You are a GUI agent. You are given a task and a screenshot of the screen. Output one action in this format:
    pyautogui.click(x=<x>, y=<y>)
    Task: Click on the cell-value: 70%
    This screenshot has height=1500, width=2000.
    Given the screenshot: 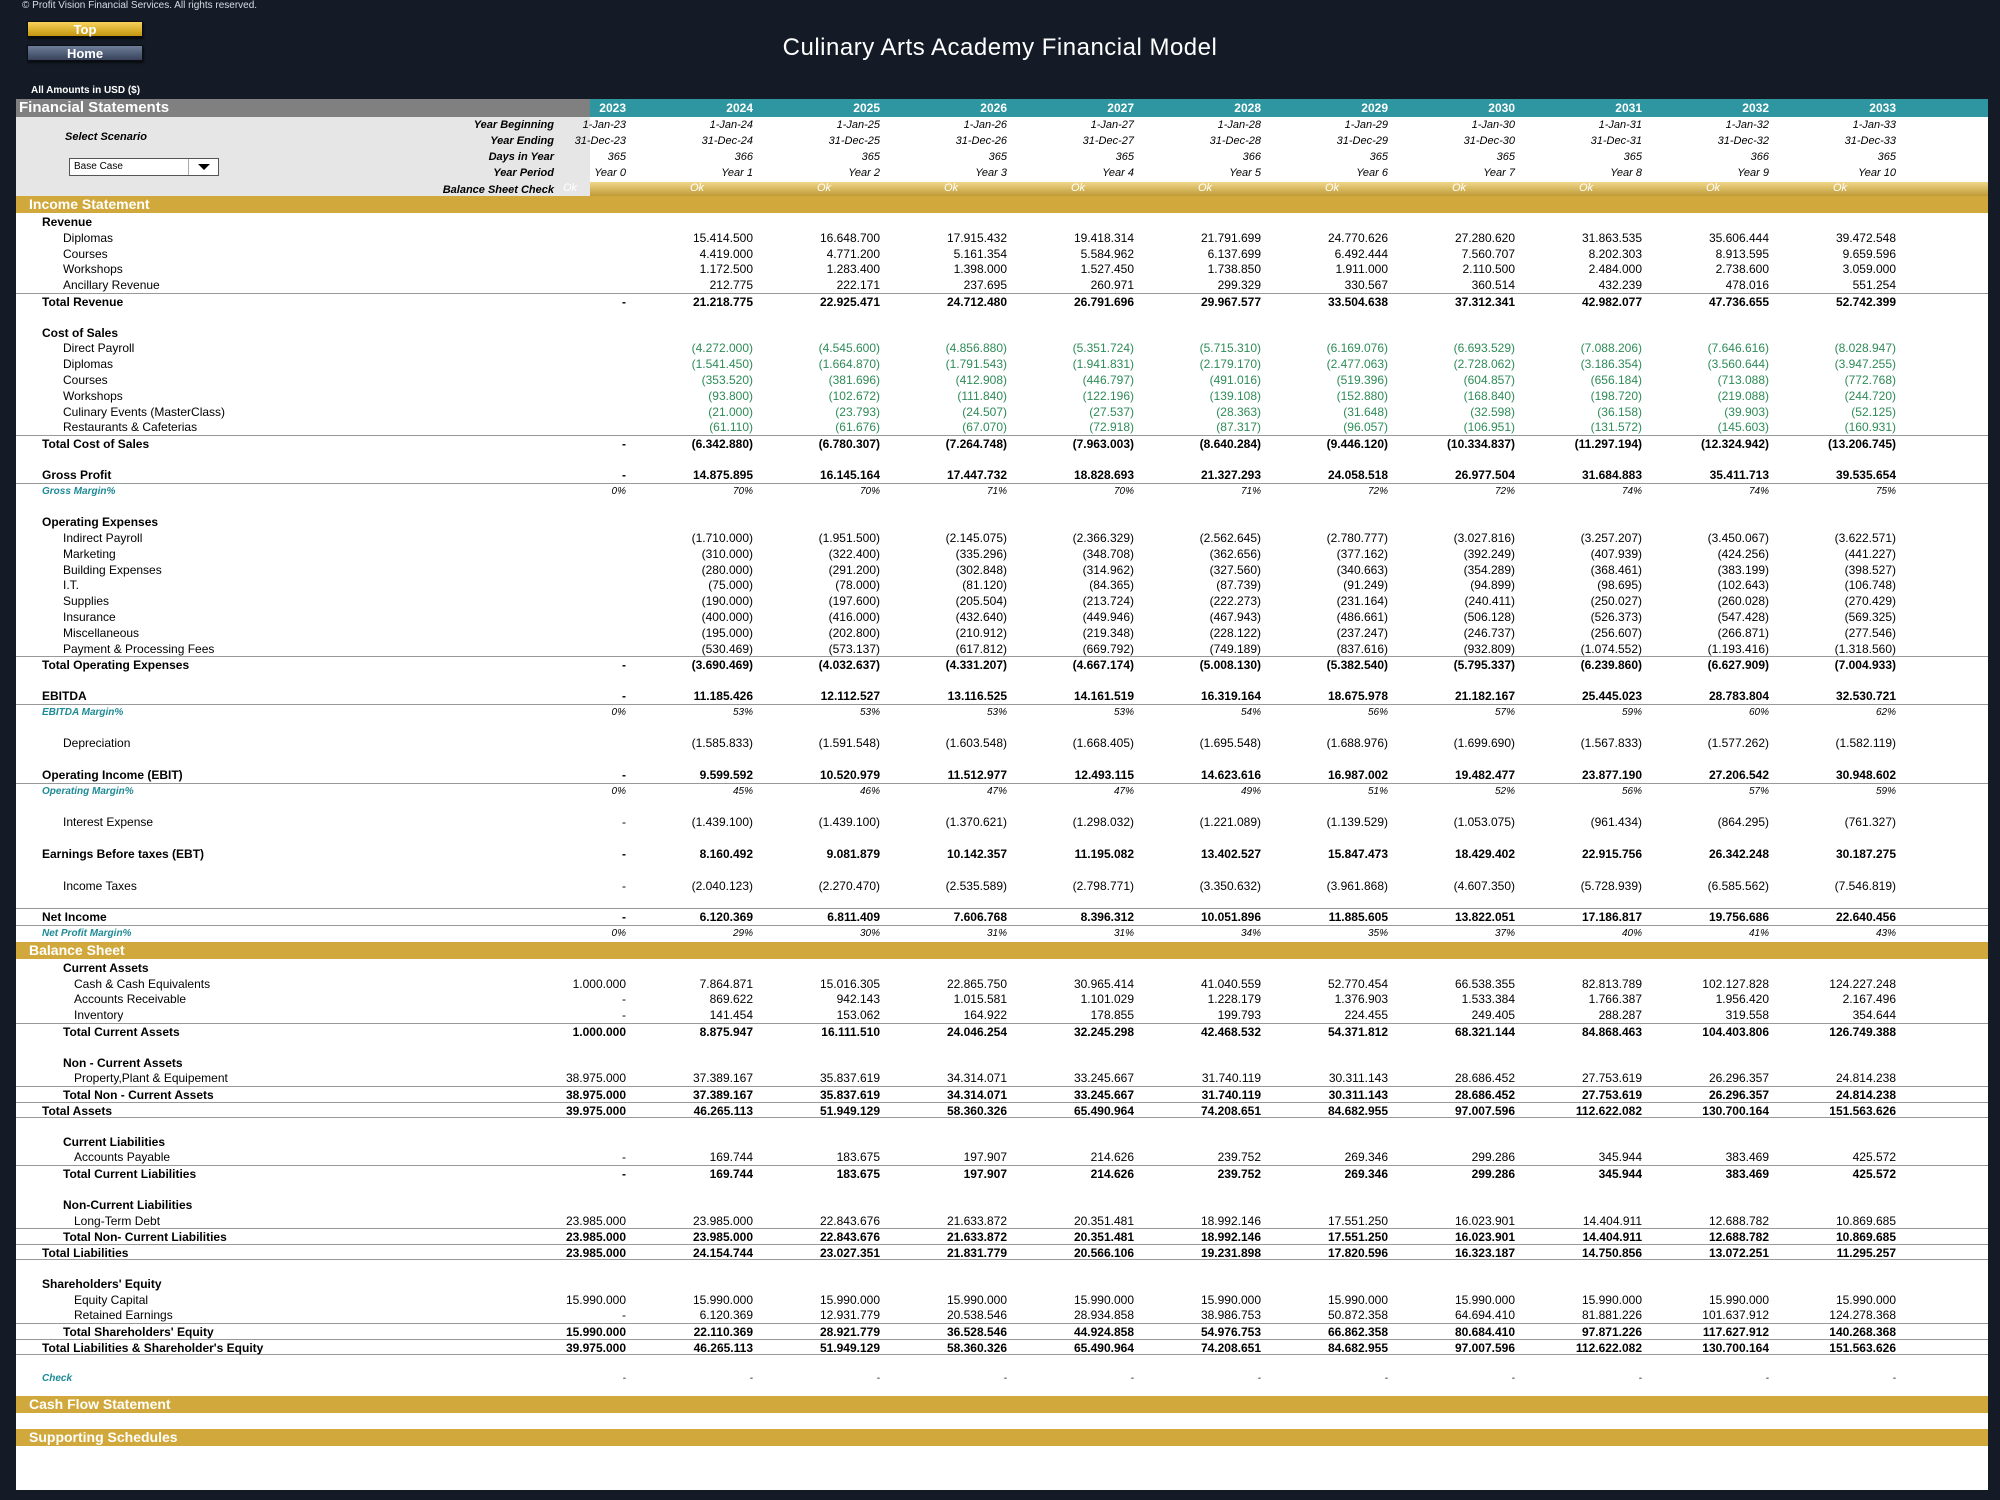 What is the action you would take?
    pyautogui.click(x=869, y=491)
    